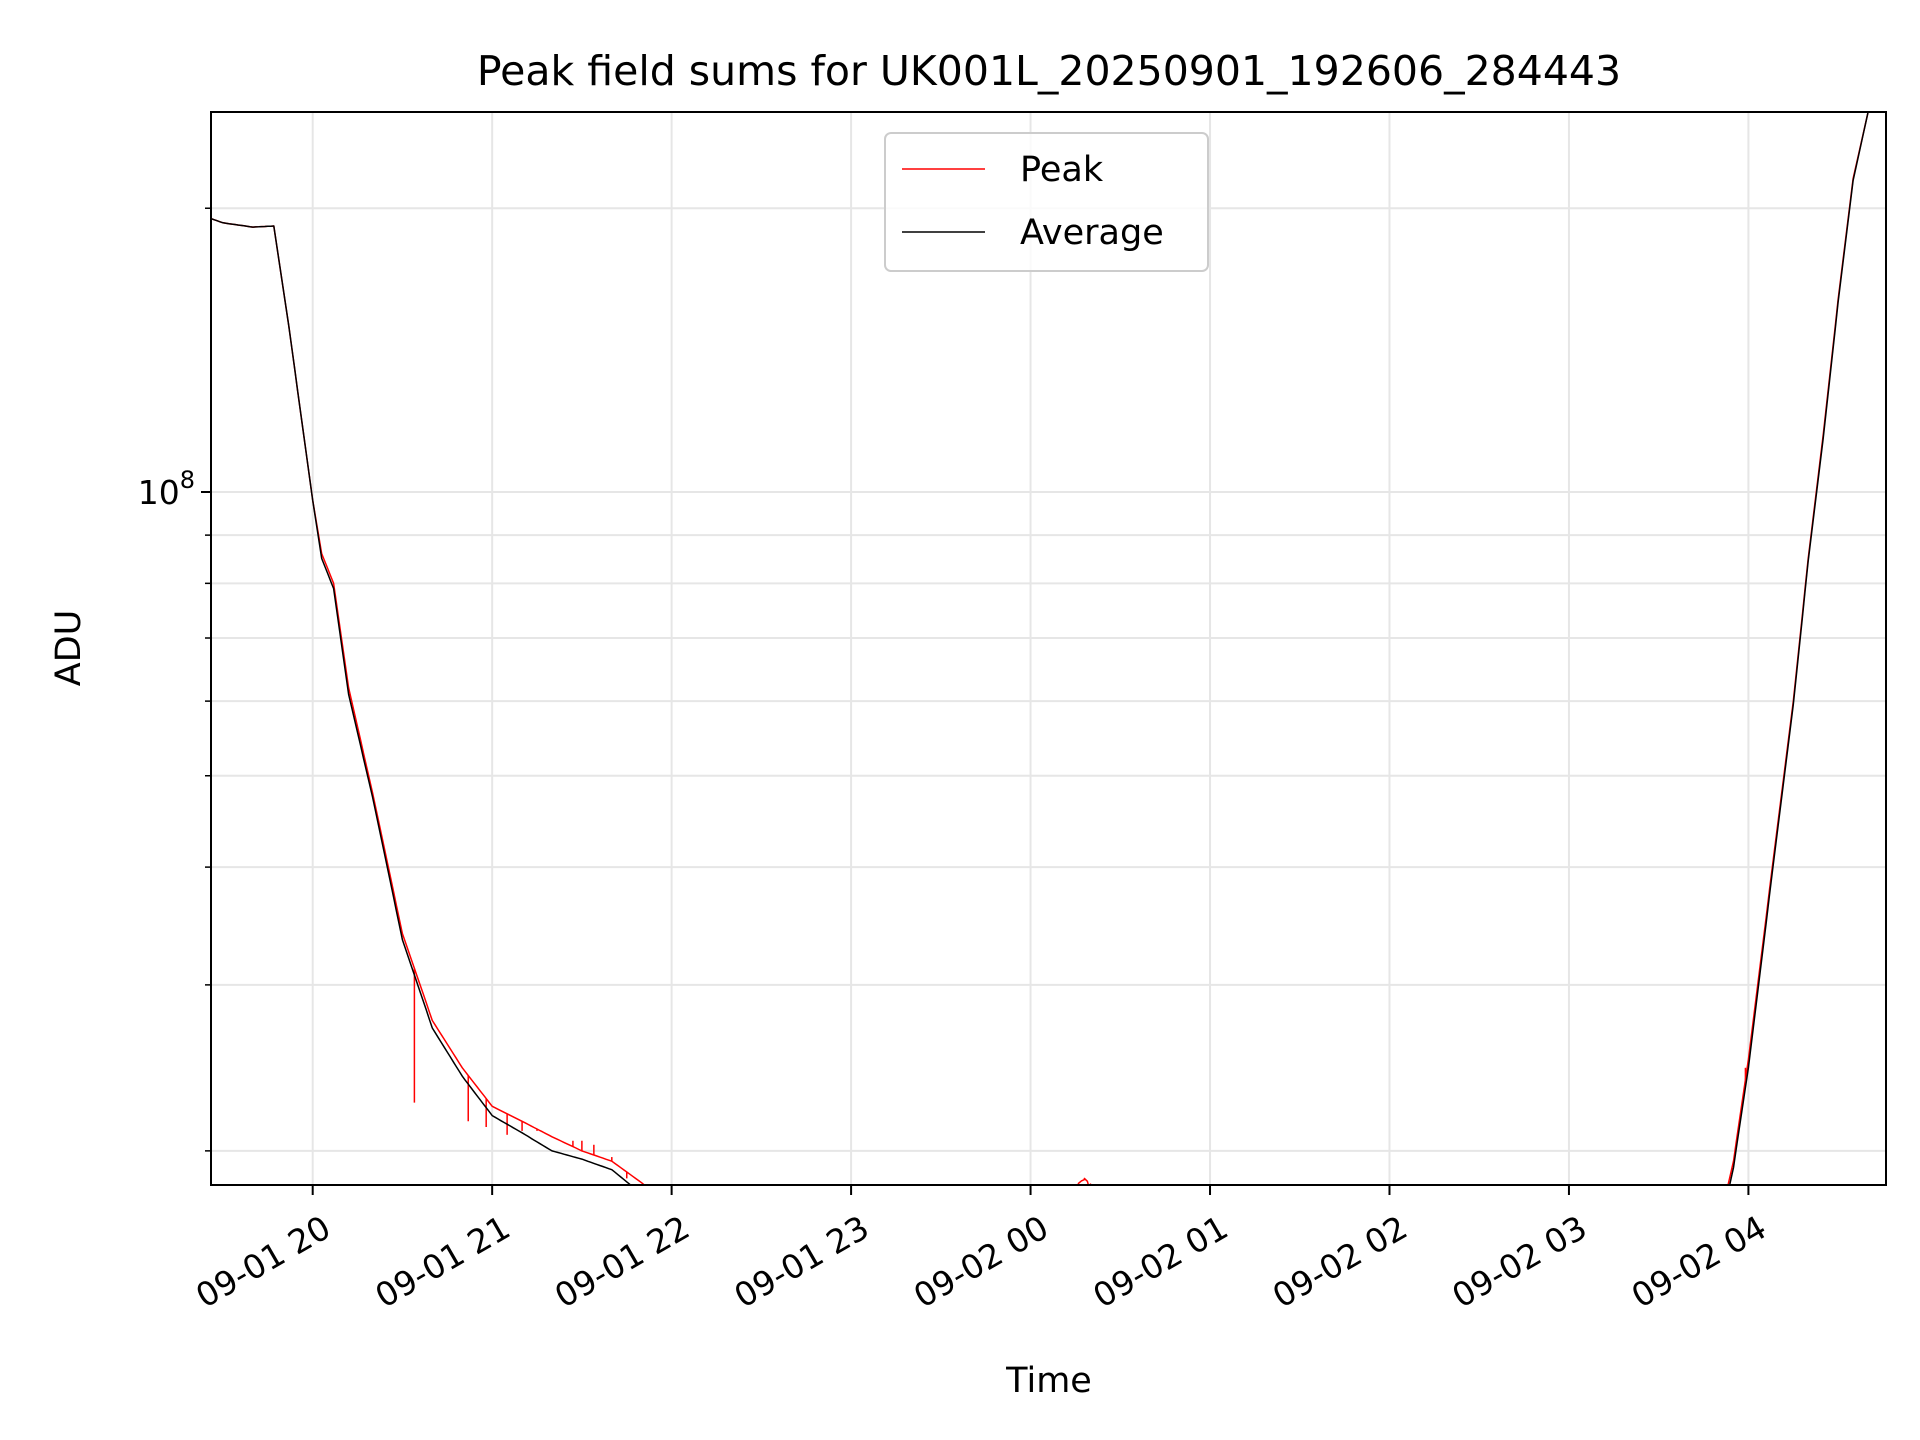 The width and height of the screenshot is (1920, 1440). I want to click on legend: Peak Average, so click(1046, 202).